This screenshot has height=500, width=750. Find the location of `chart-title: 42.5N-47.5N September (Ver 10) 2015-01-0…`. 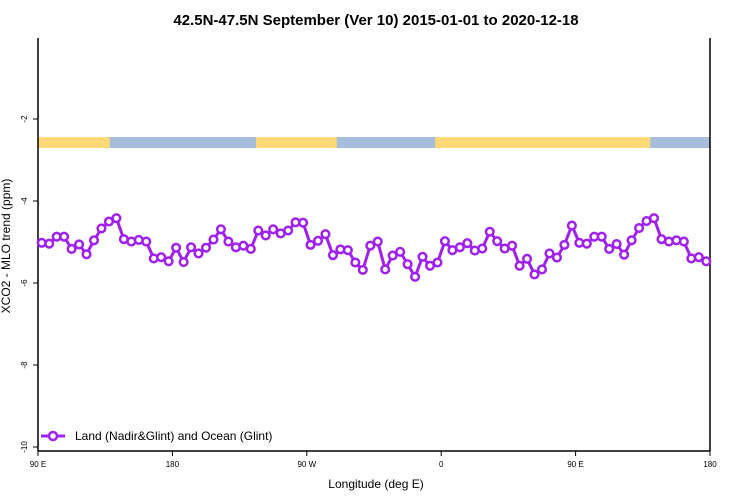

chart-title: 42.5N-47.5N September (Ver 10) 2015-01-0… is located at coordinates (375, 20).